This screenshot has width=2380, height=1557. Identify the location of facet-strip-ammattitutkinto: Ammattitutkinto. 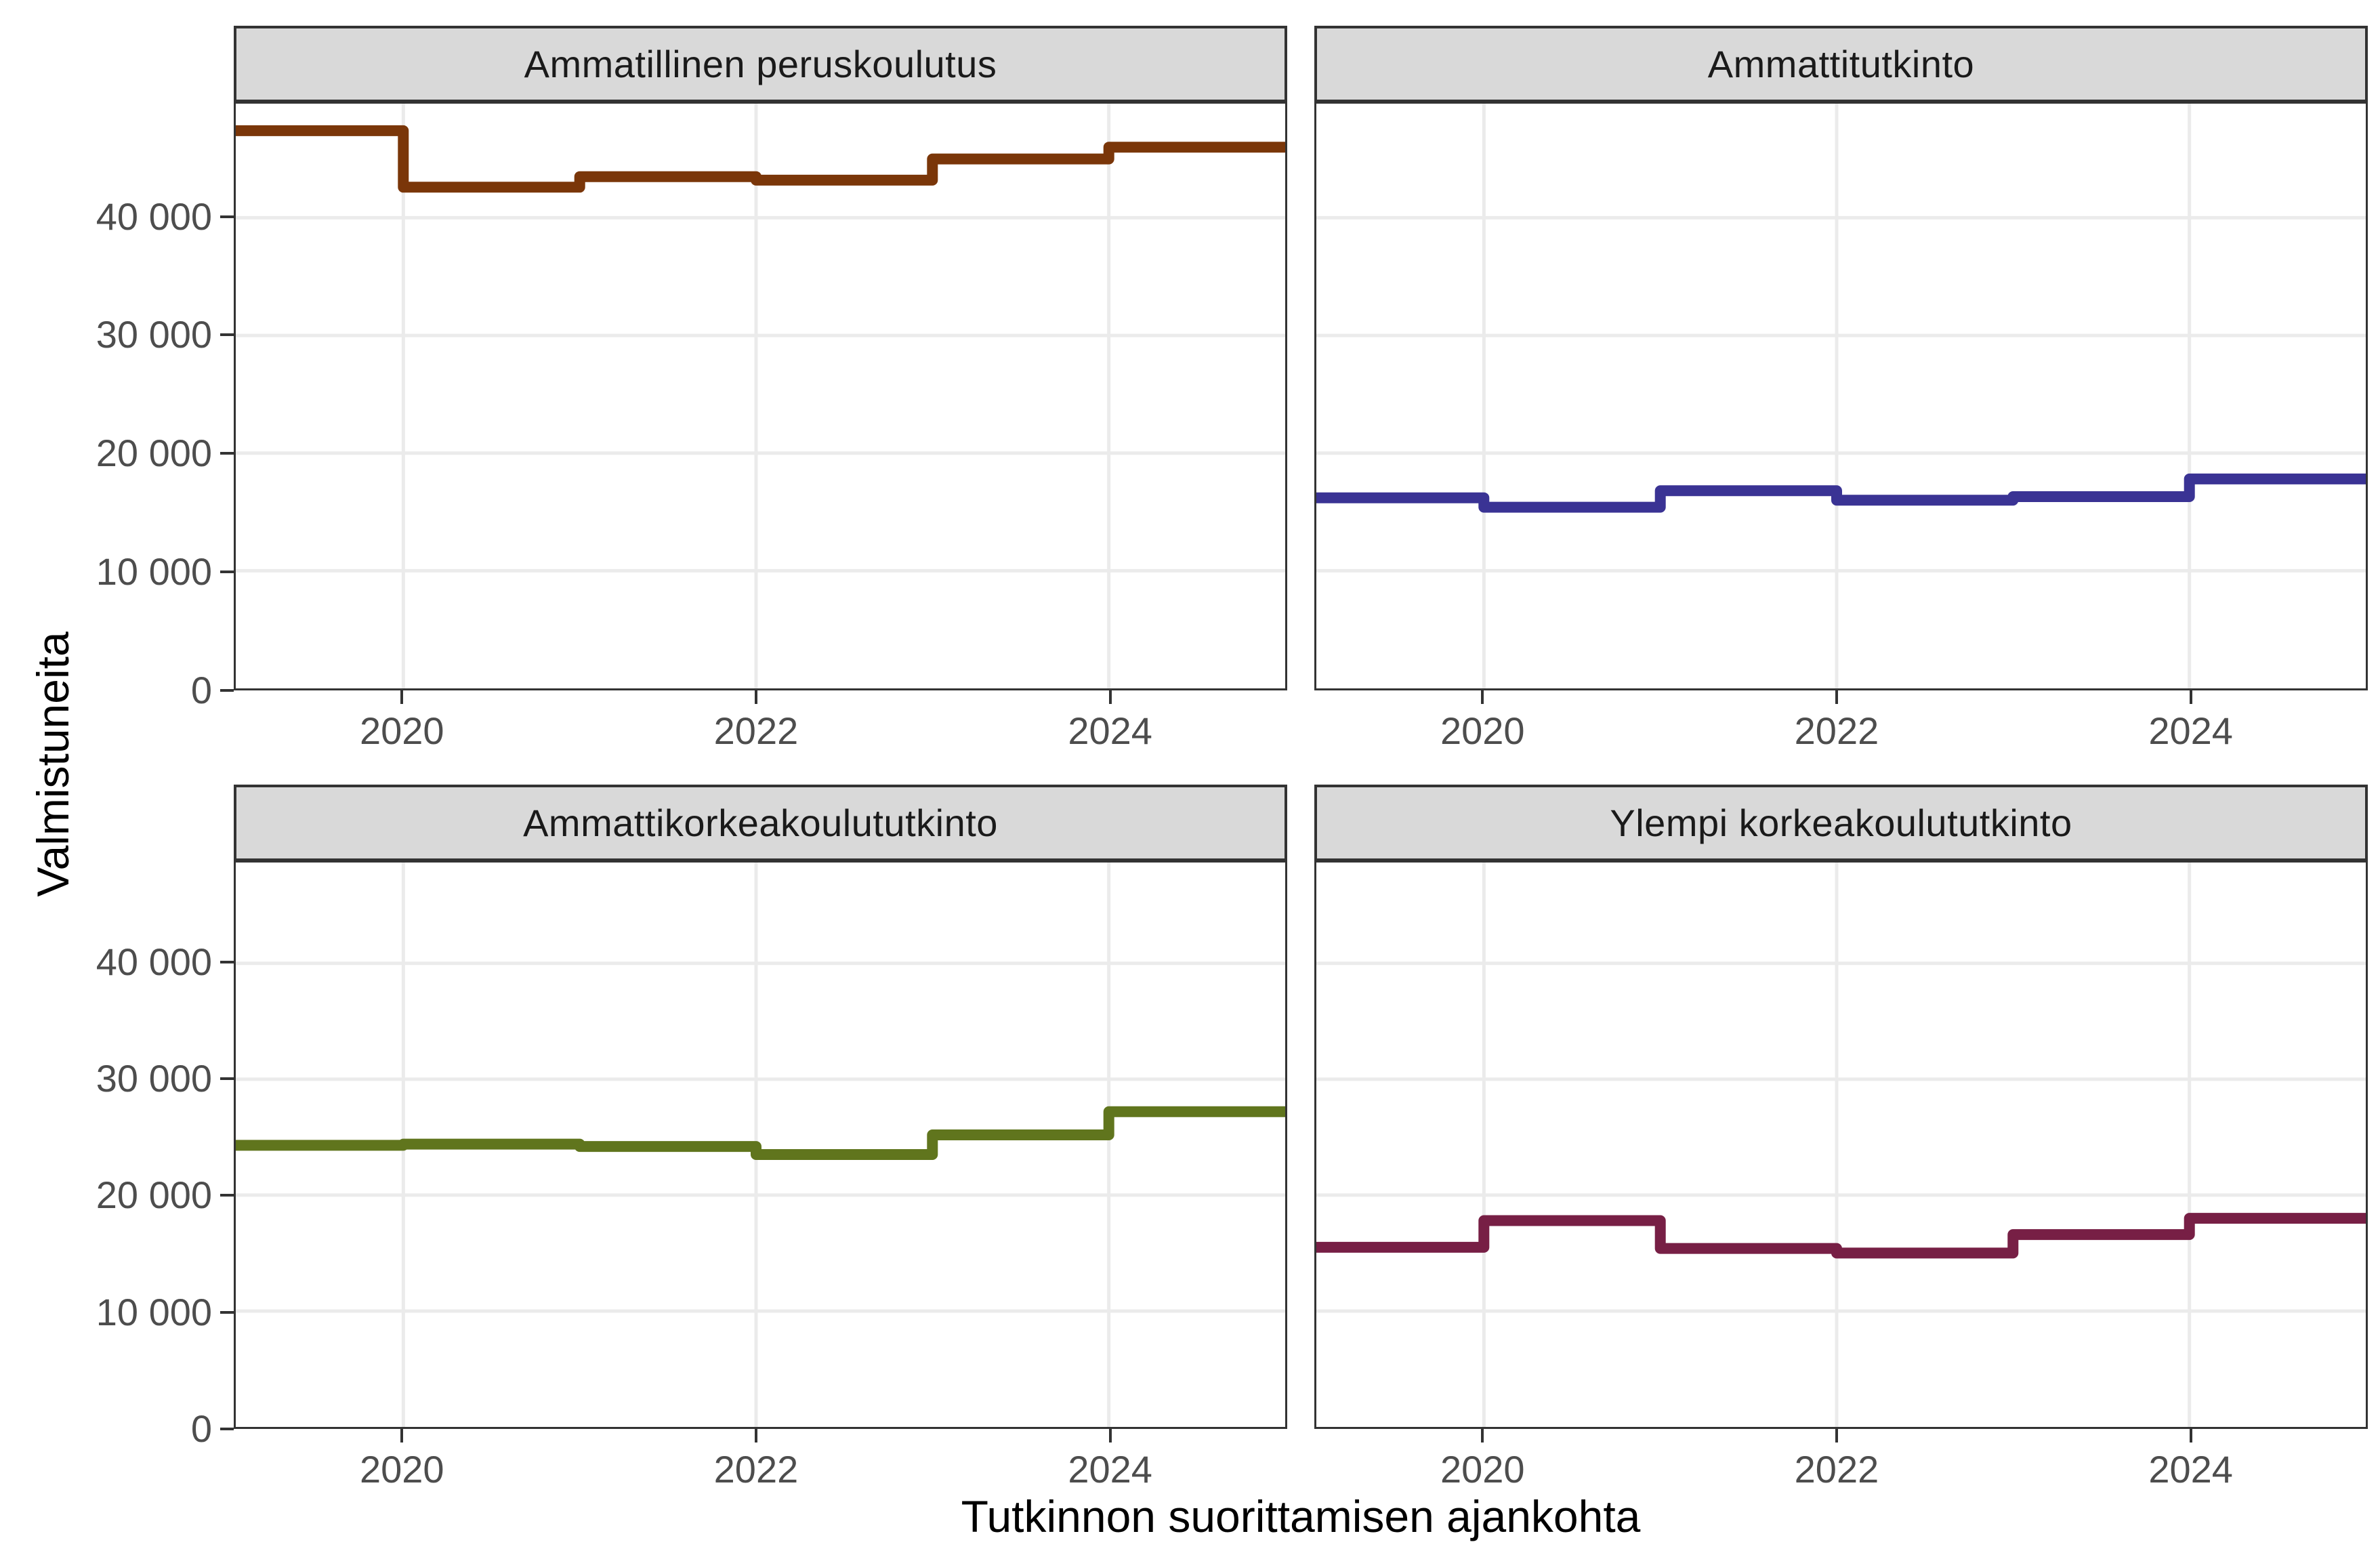
(1841, 64).